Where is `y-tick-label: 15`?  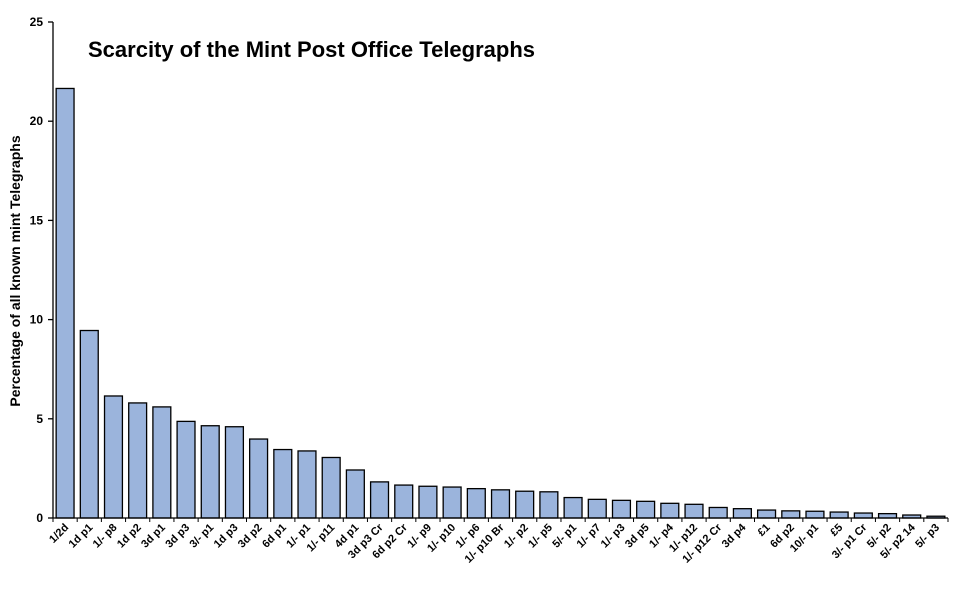
y-tick-label: 15 is located at coordinates (37, 220).